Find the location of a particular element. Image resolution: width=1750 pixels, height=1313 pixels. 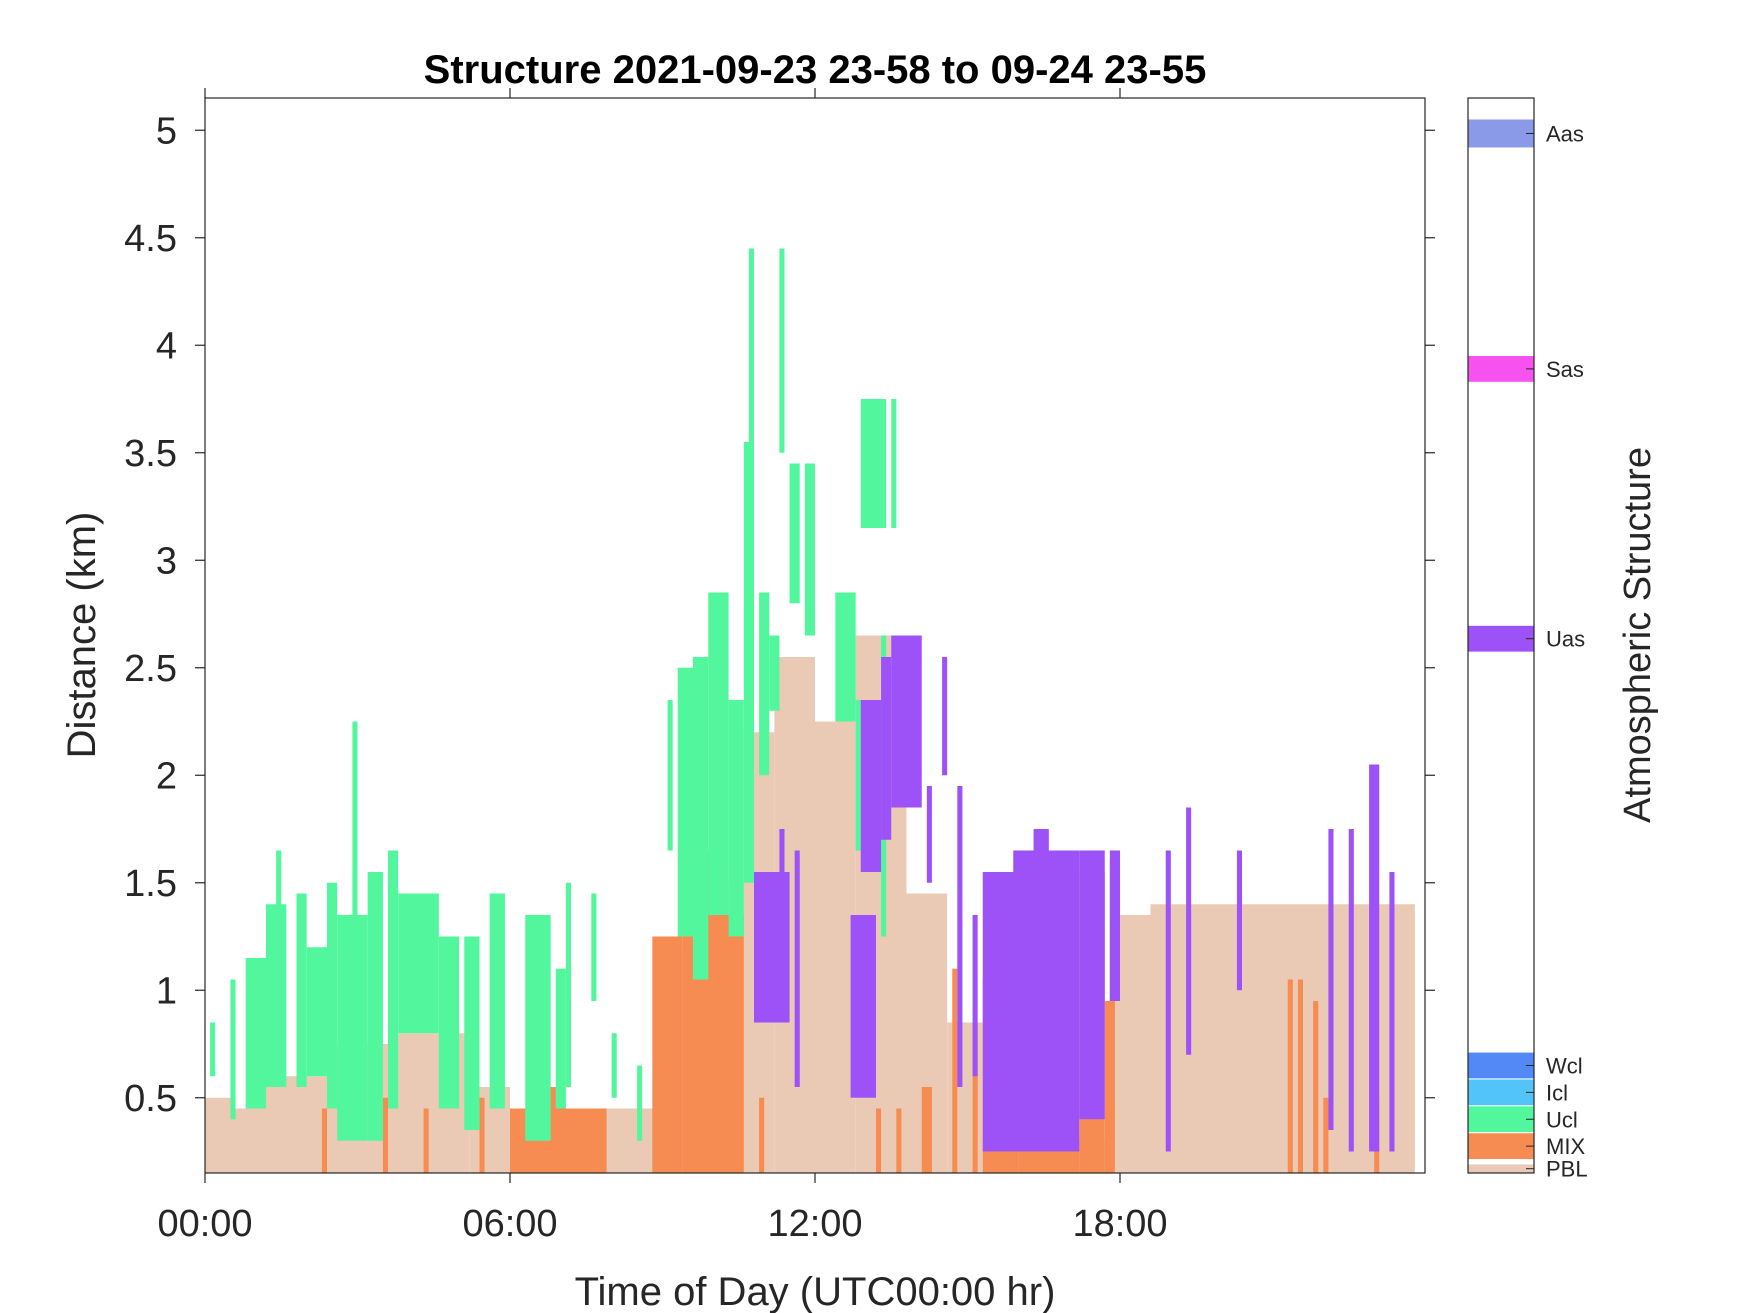

y-tick-label: 3 is located at coordinates (166, 561).